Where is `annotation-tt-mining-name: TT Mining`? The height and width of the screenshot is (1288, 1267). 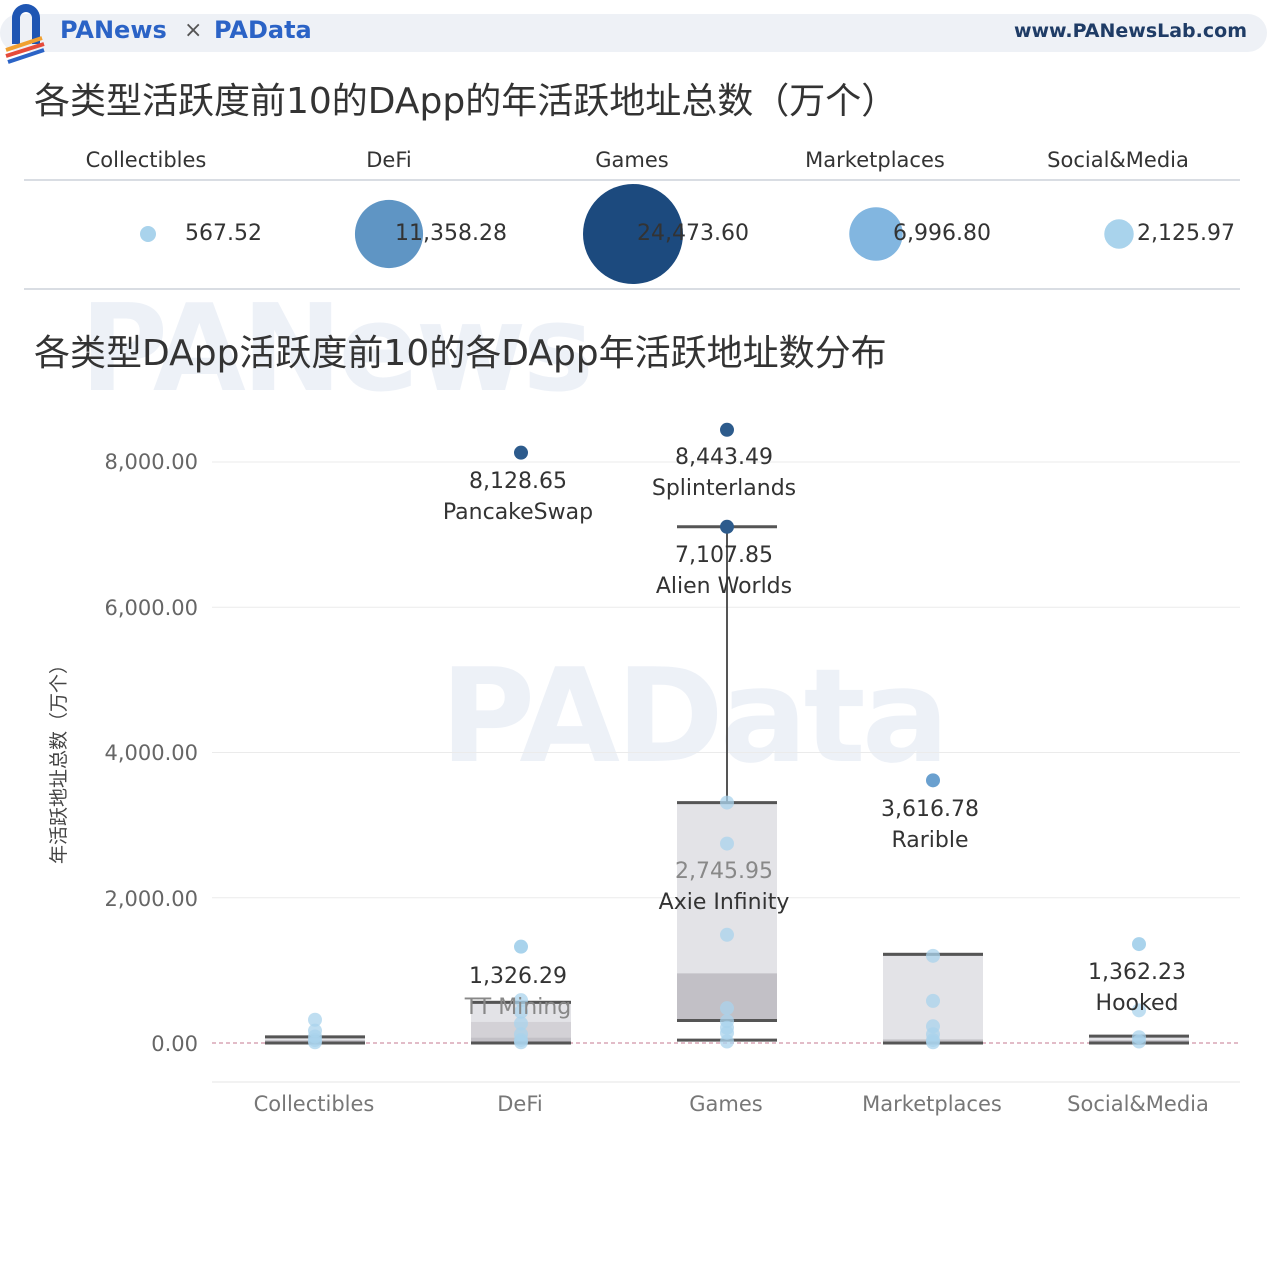 annotation-tt-mining-name: TT Mining is located at coordinates (518, 1007).